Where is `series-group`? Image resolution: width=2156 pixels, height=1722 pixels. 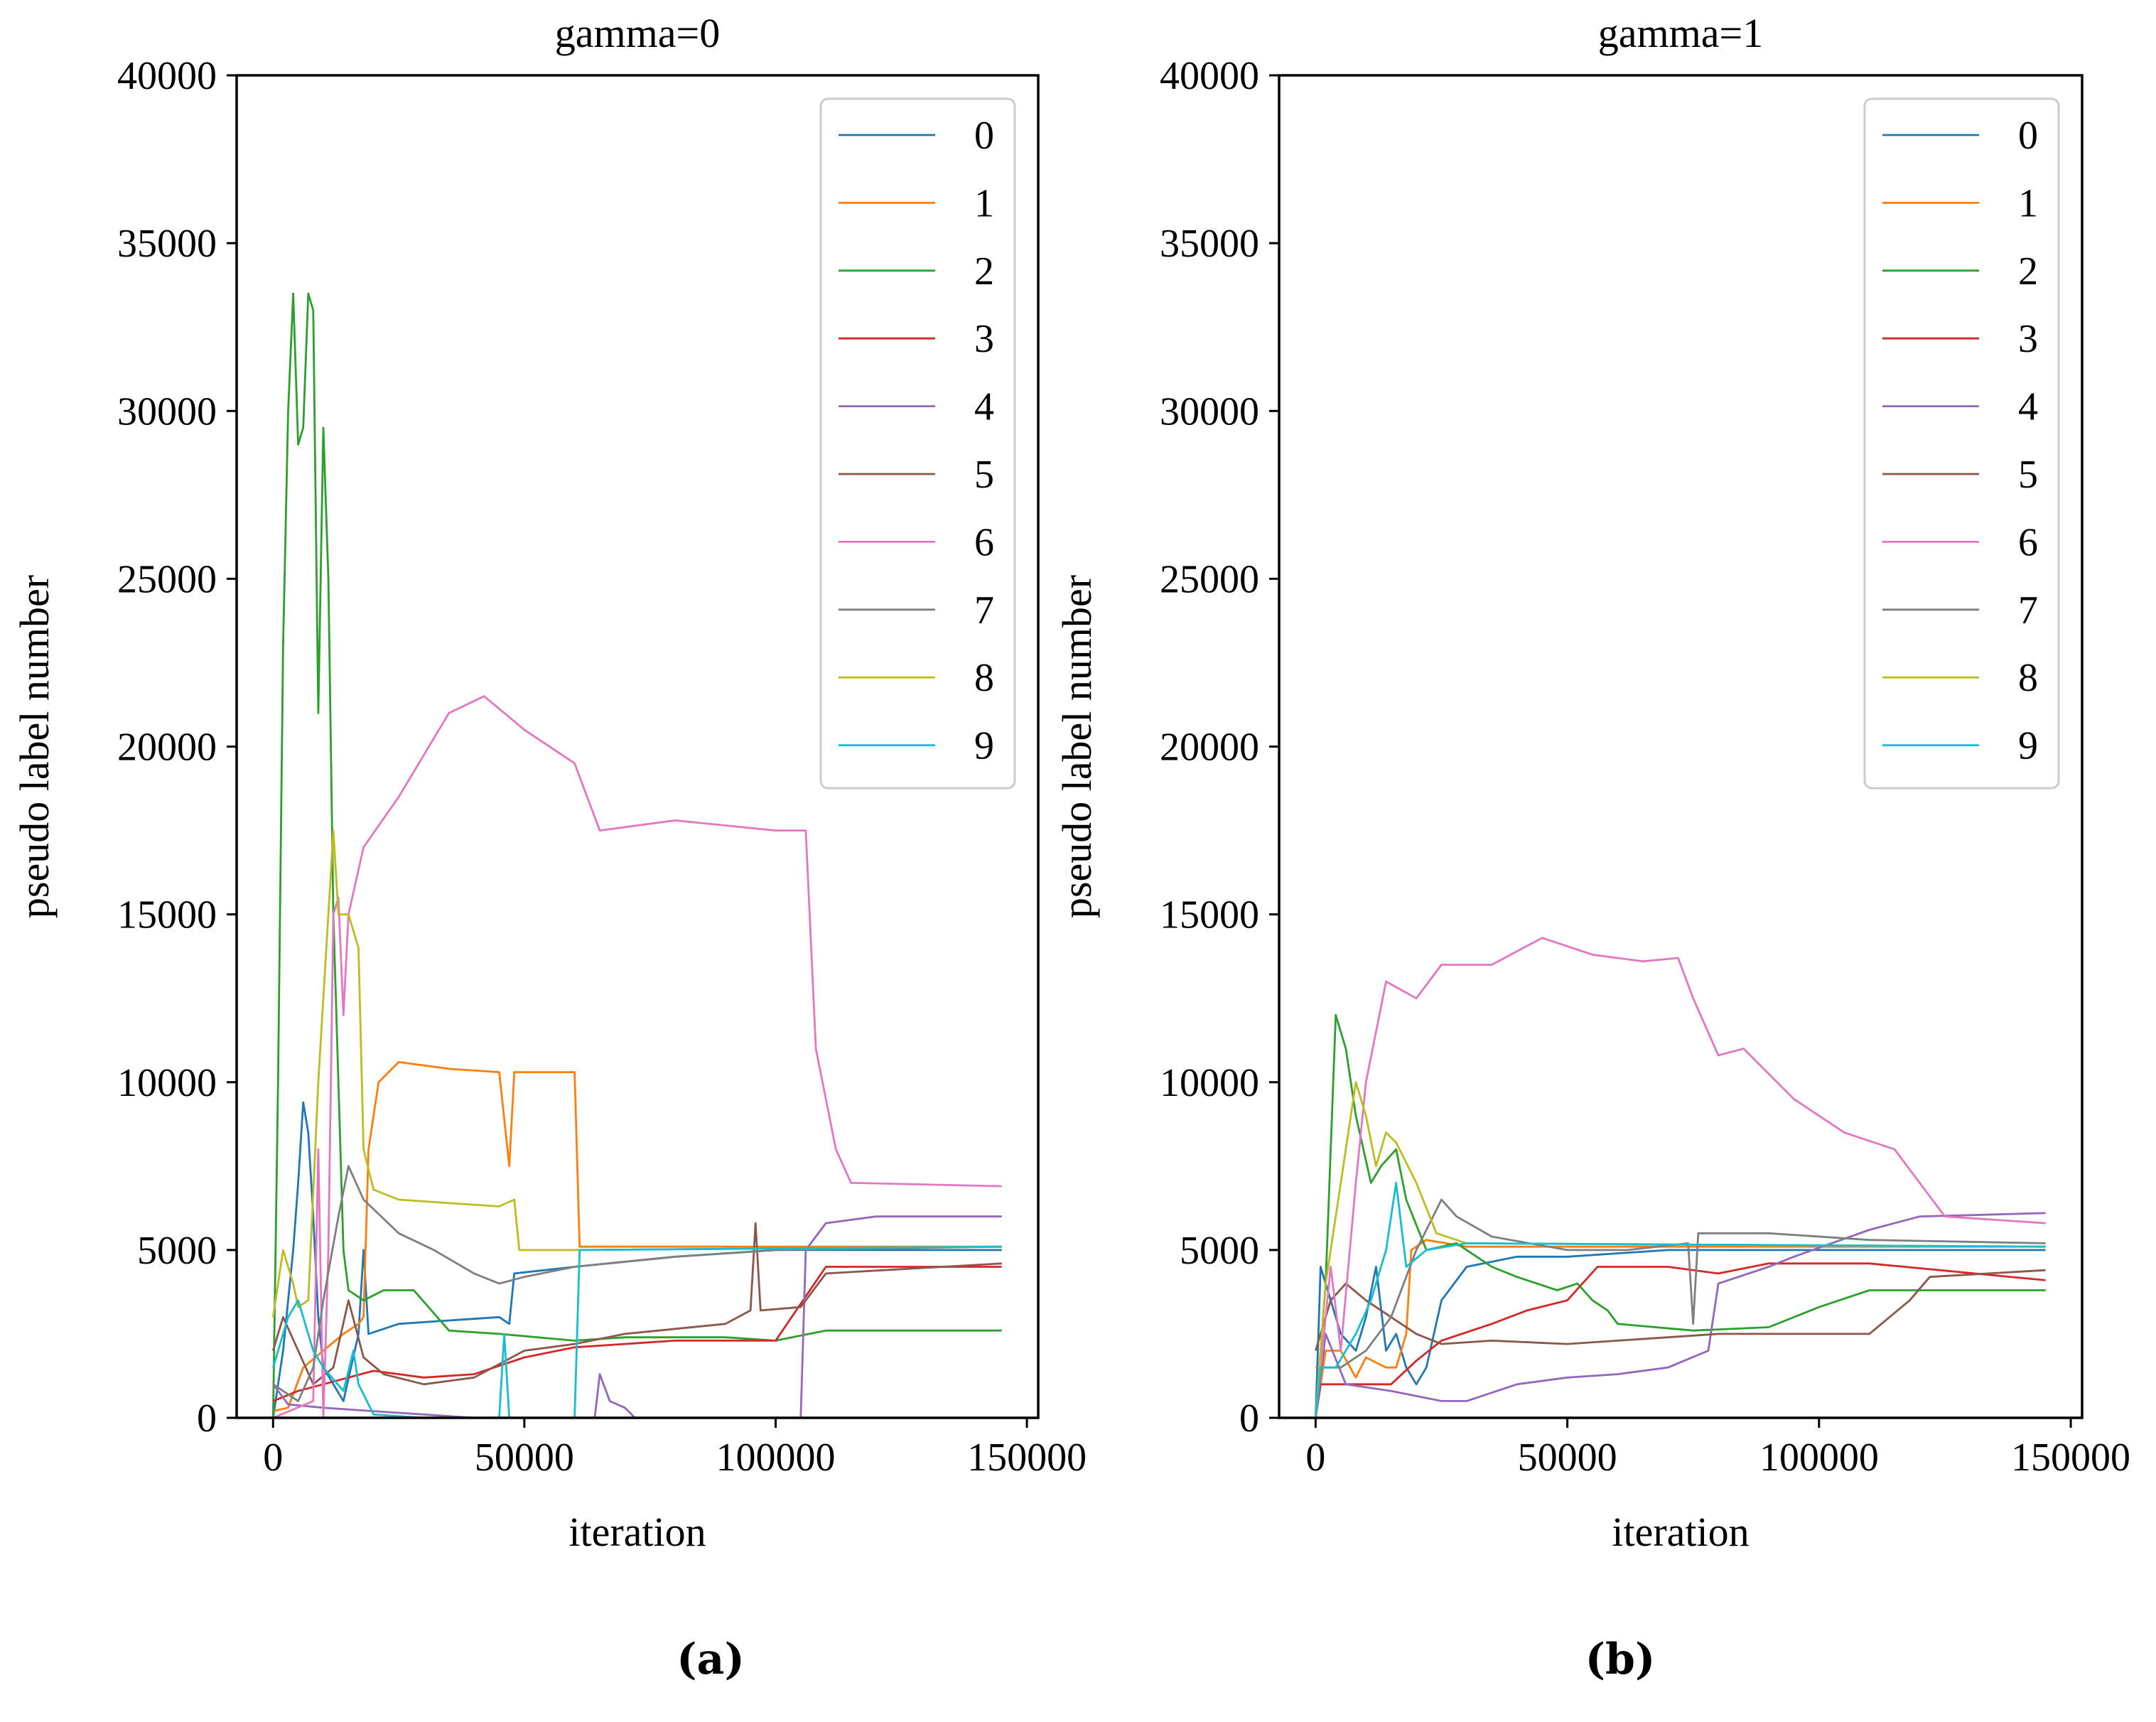
series-group is located at coordinates (1680, 1177).